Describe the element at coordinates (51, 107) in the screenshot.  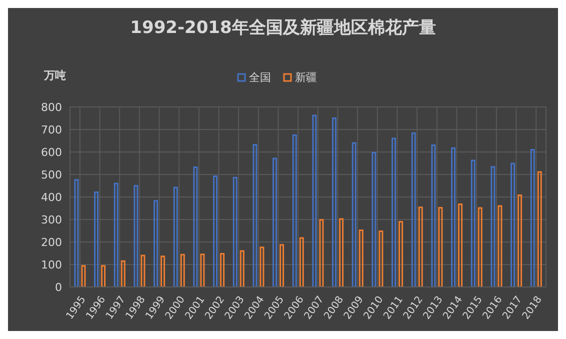
I see `y-tick-label: 800` at that location.